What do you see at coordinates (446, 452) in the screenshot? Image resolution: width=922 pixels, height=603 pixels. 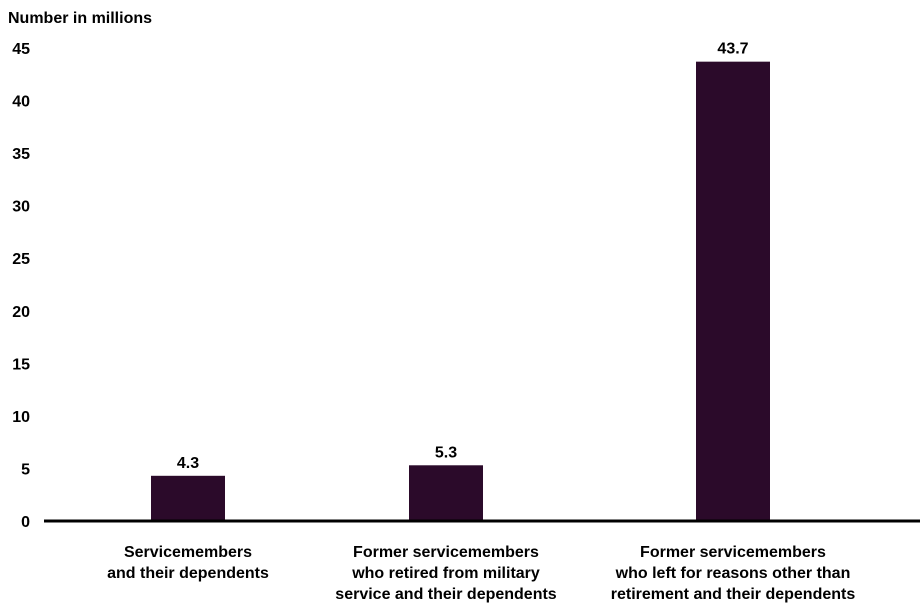 I see `data-label: 5.3` at bounding box center [446, 452].